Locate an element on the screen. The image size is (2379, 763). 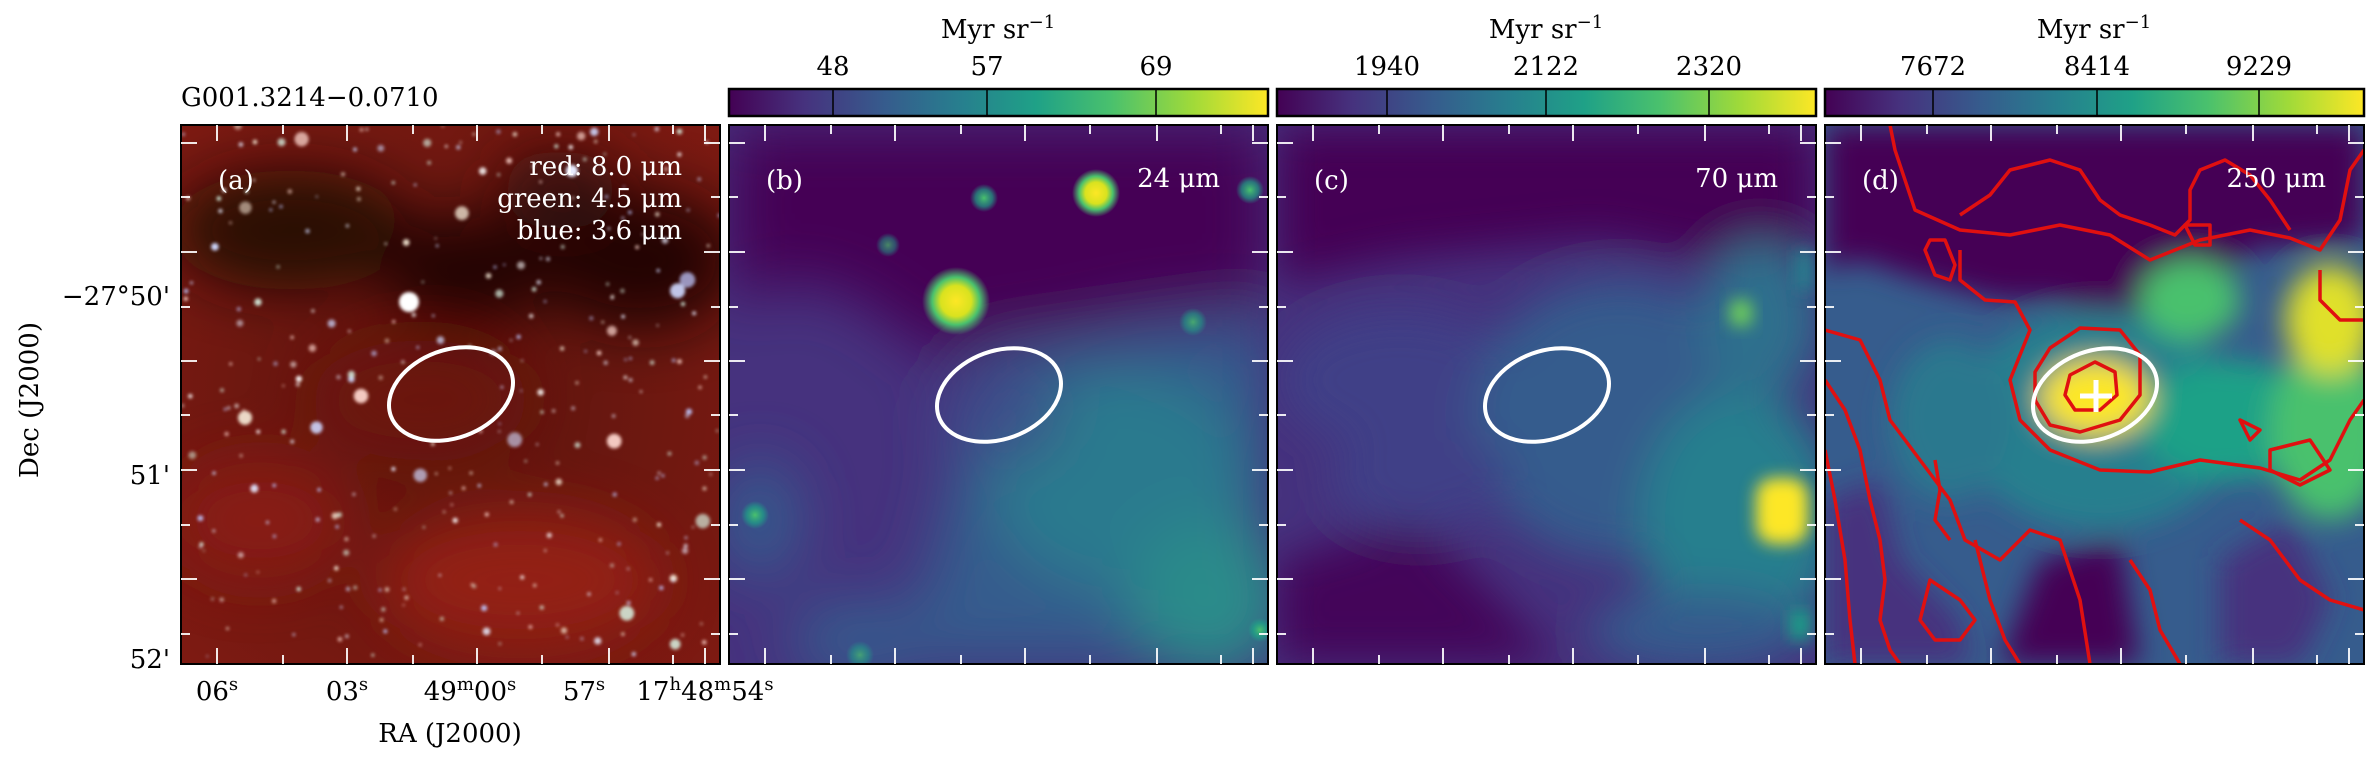
colorbar-b-tick-1: 48 is located at coordinates (832, 67).